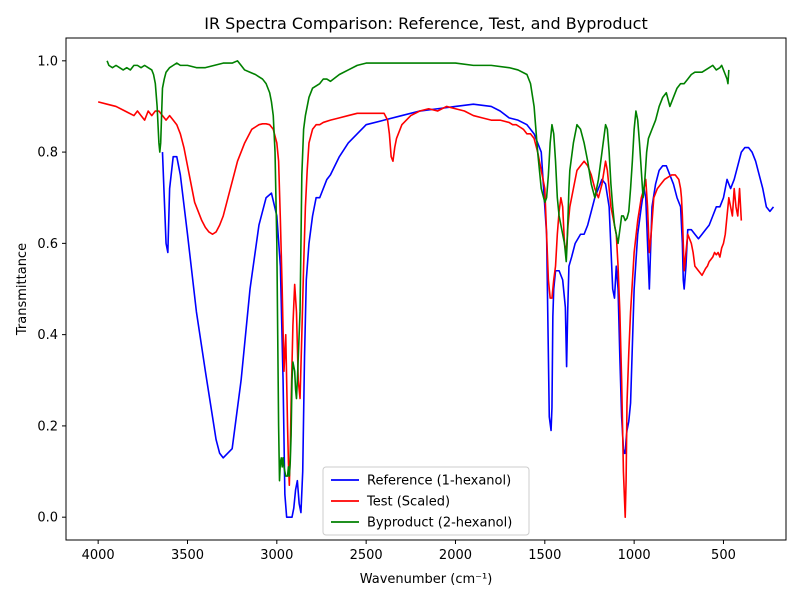 This screenshot has height=600, width=800. Describe the element at coordinates (22, 289) in the screenshot. I see `y-axis-label: Transmittance` at that location.